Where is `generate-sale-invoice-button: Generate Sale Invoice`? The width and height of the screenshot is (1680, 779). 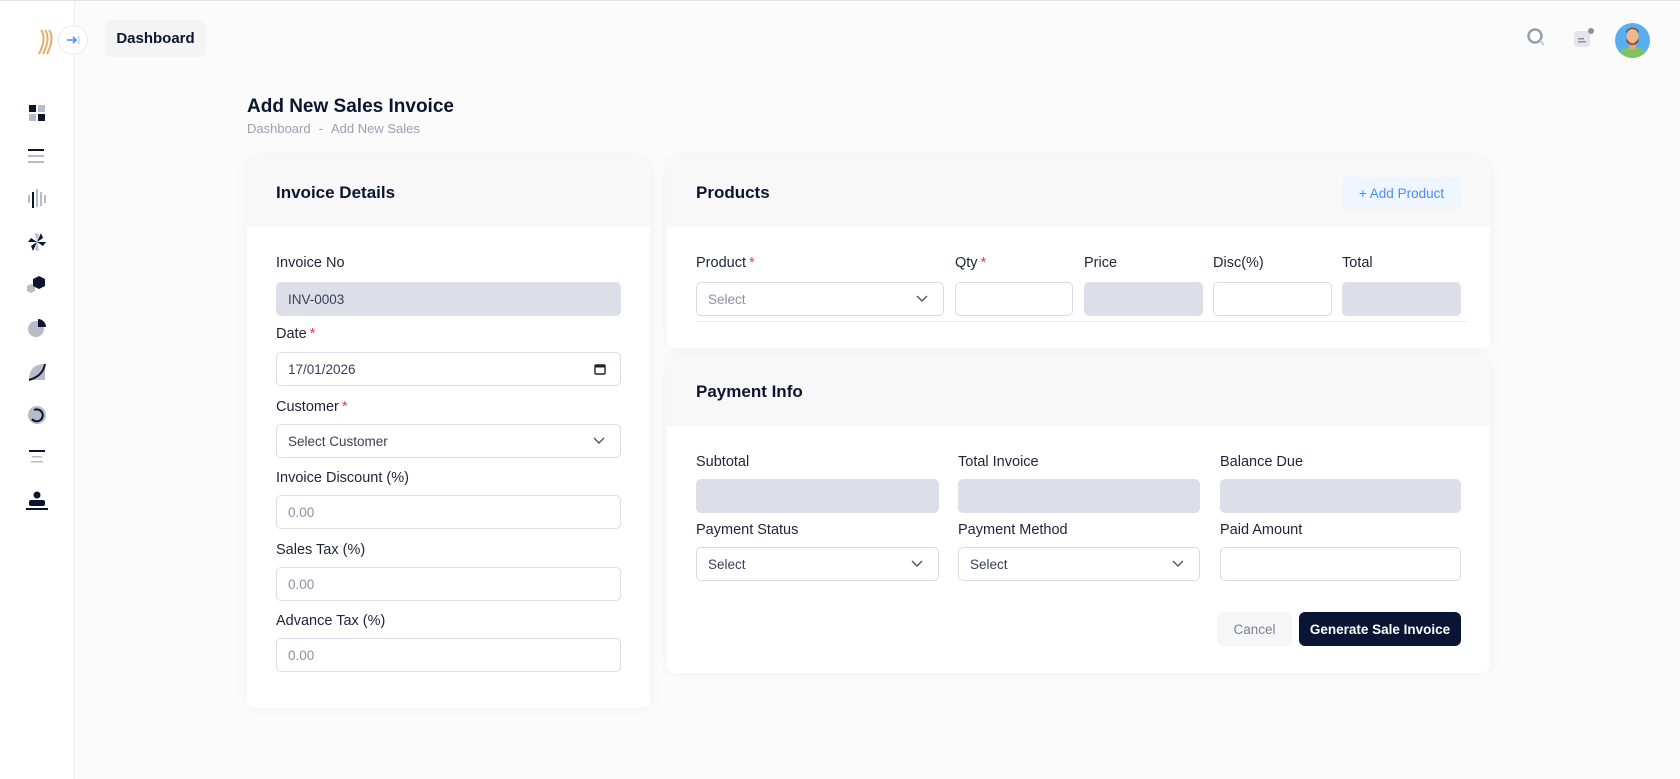 generate-sale-invoice-button: Generate Sale Invoice is located at coordinates (1380, 629).